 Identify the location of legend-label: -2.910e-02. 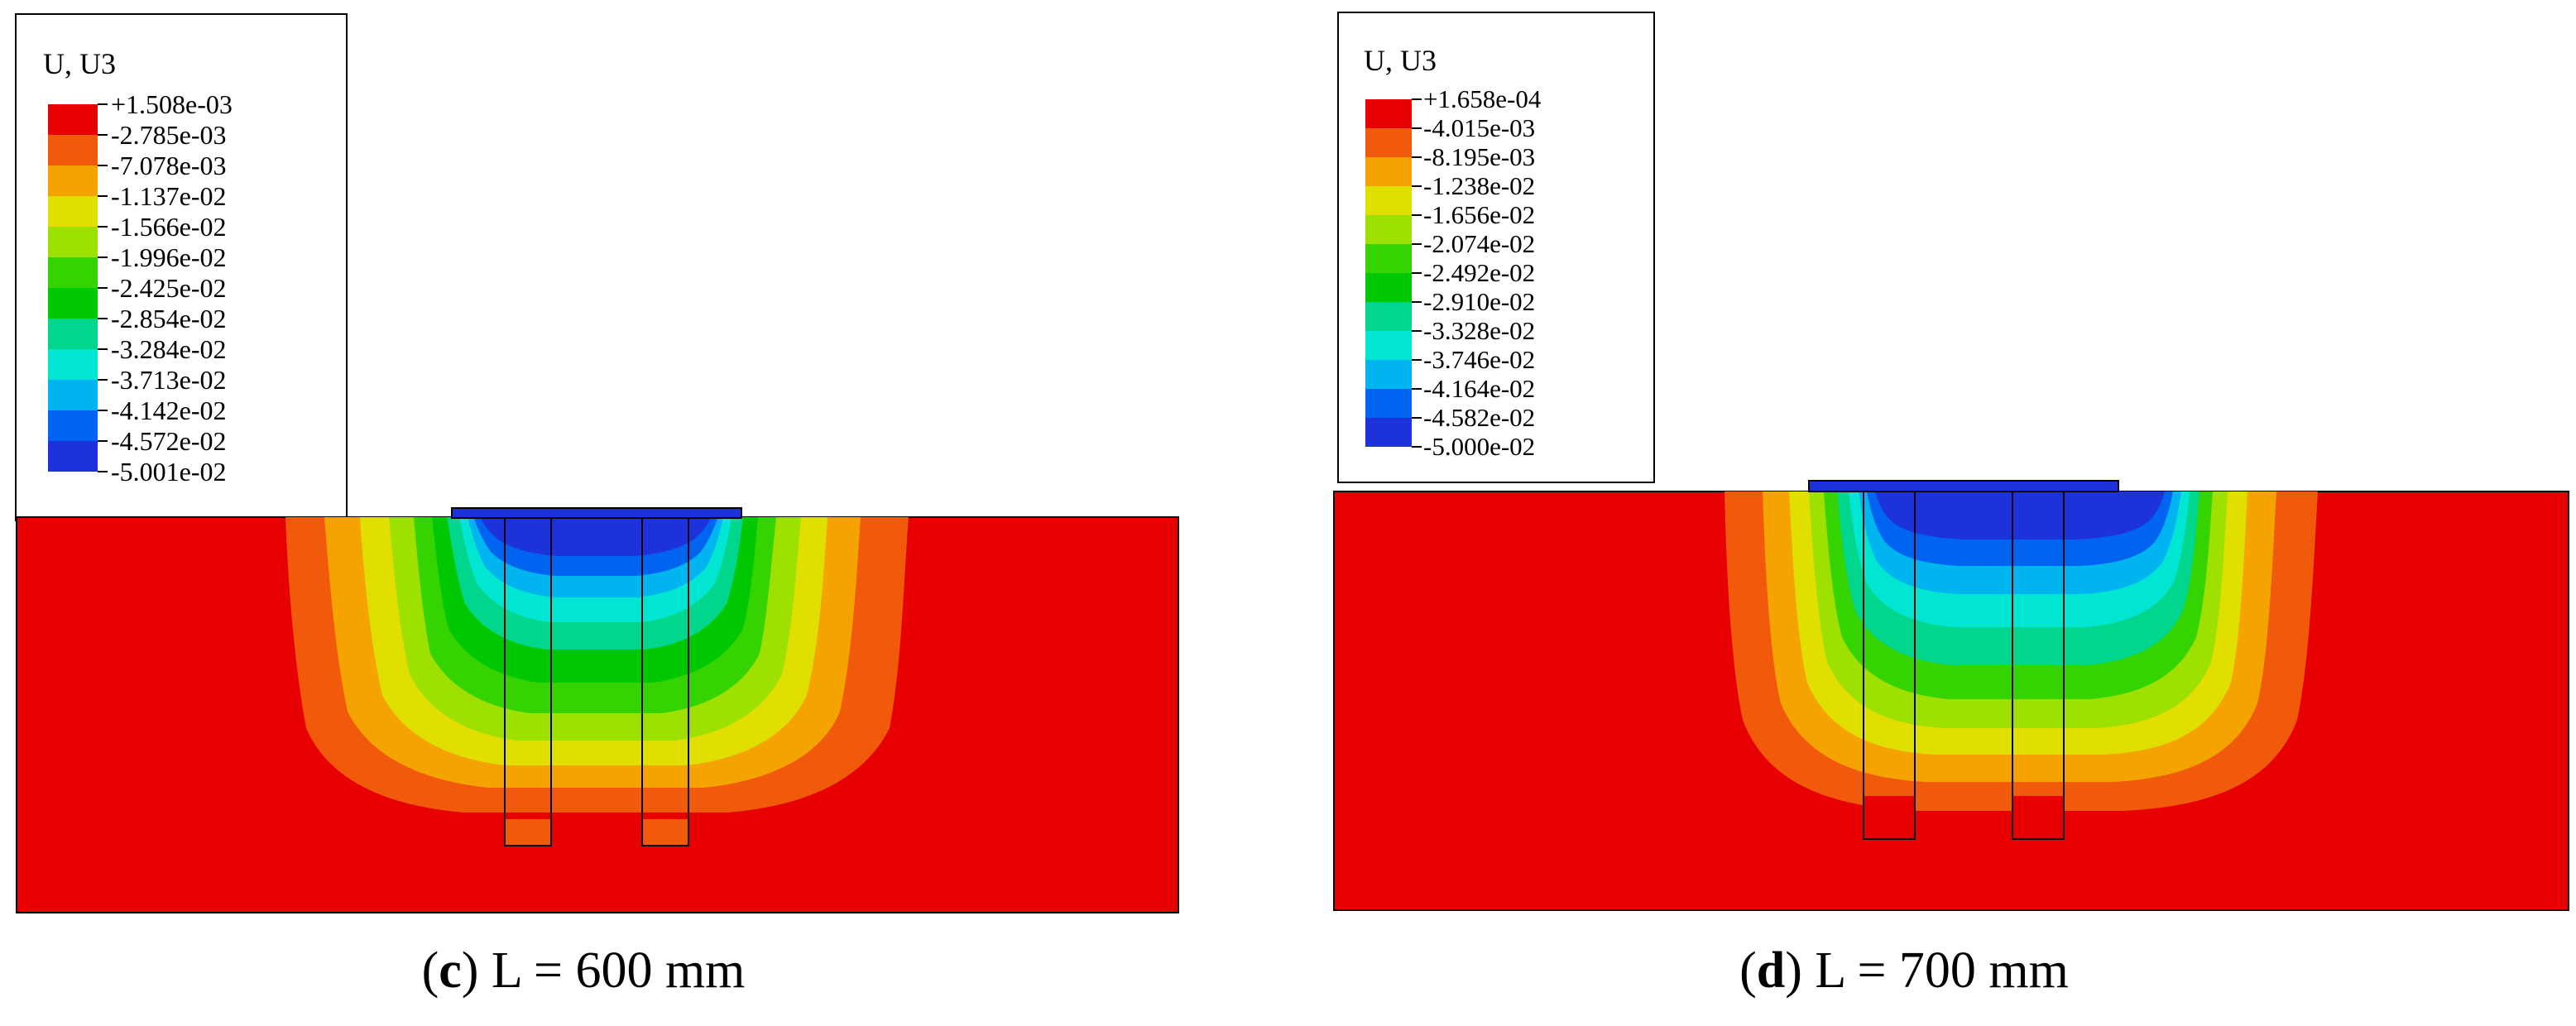
(1480, 301).